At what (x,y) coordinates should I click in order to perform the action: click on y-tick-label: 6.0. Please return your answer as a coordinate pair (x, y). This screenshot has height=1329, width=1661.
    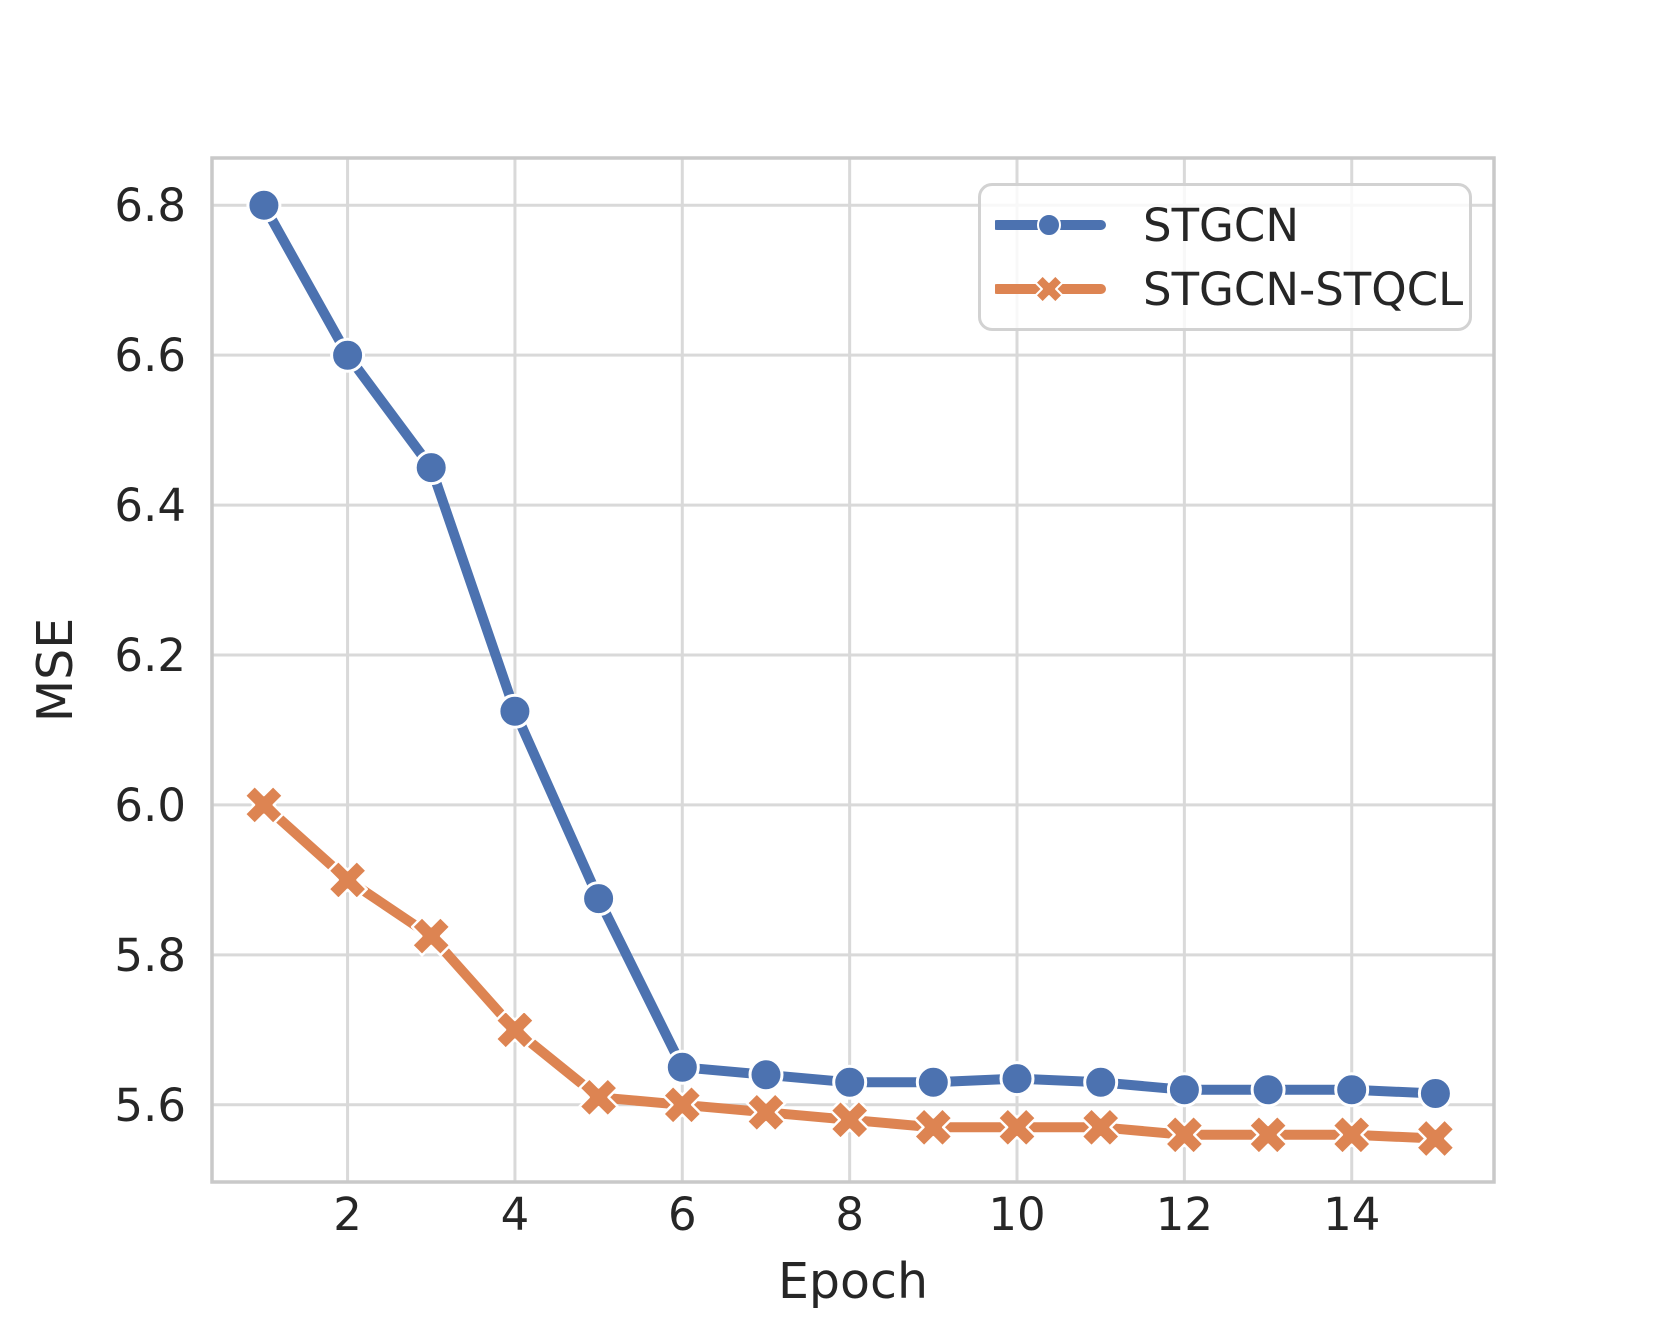
    Looking at the image, I should click on (150, 805).